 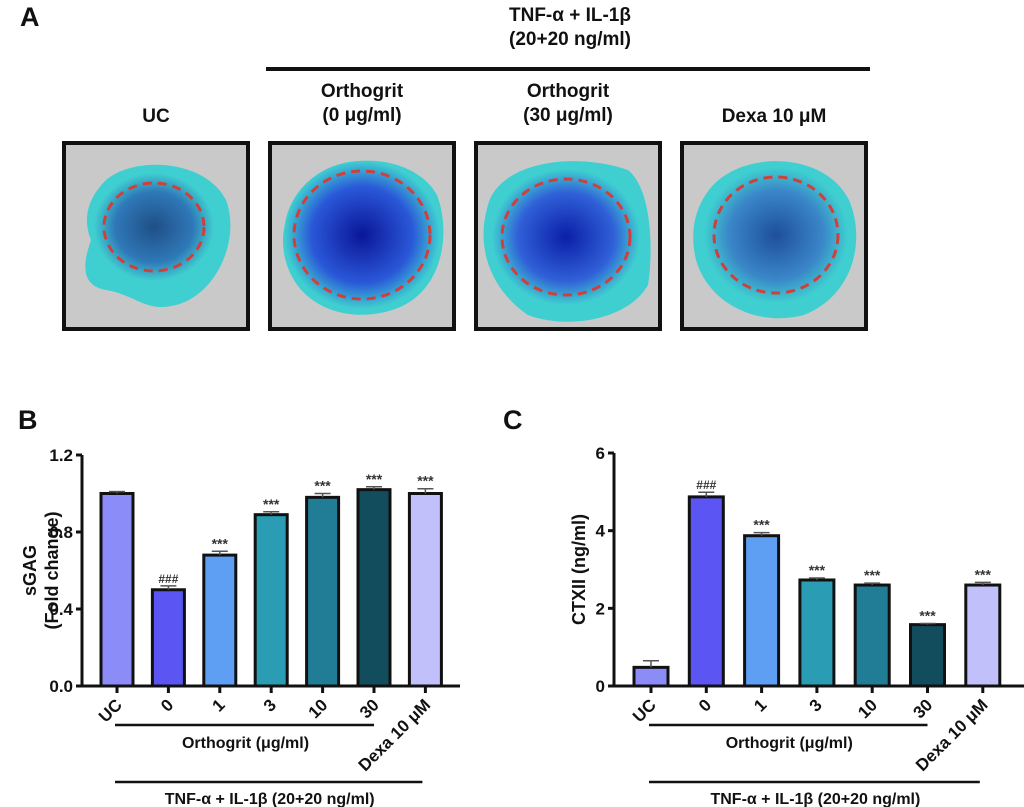 I want to click on treatment-header-line2: (20+20 ng/ml), so click(x=570, y=39).